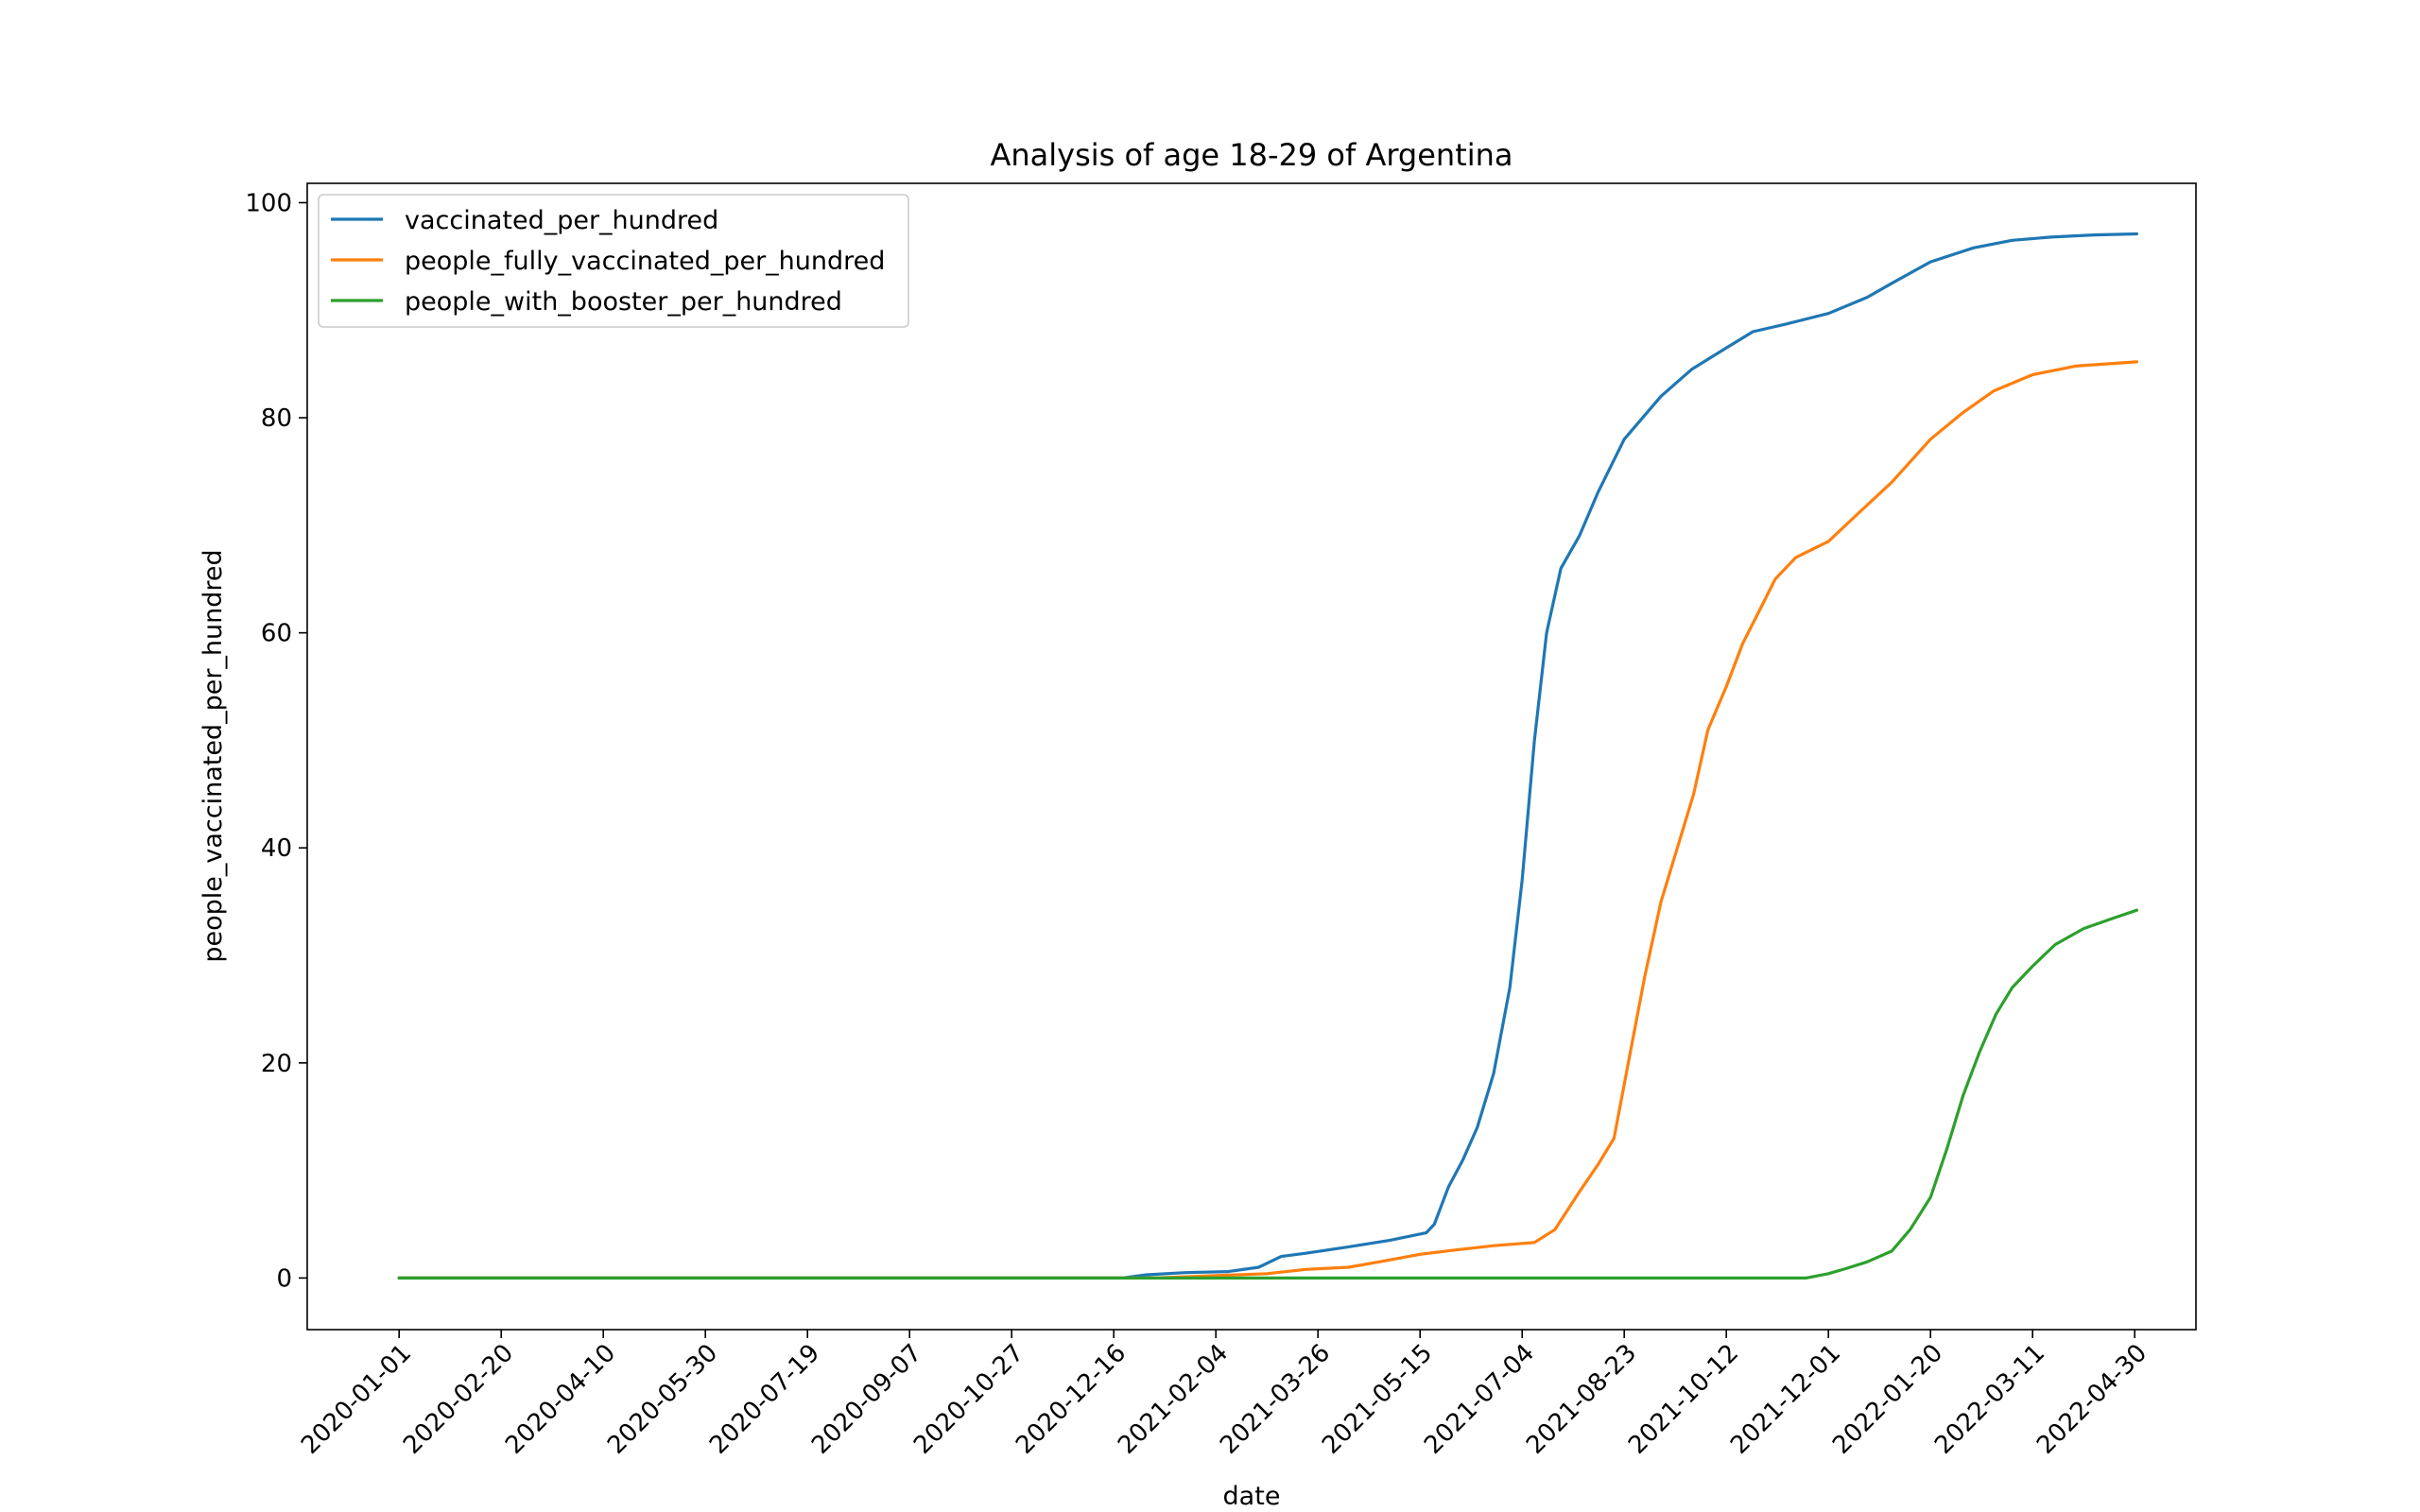  Describe the element at coordinates (277, 848) in the screenshot. I see `y-tick-label: 40` at that location.